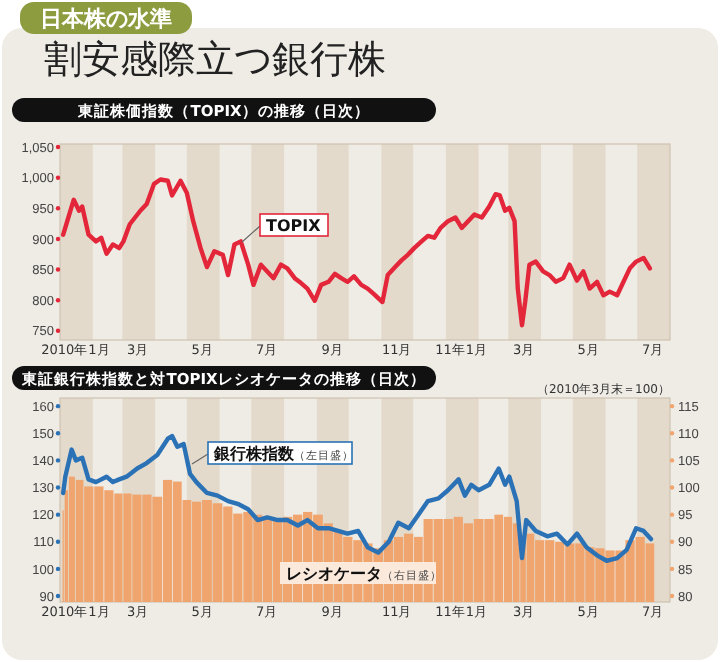  What do you see at coordinates (106, 19) in the screenshot?
I see `text: 日本株の水準` at bounding box center [106, 19].